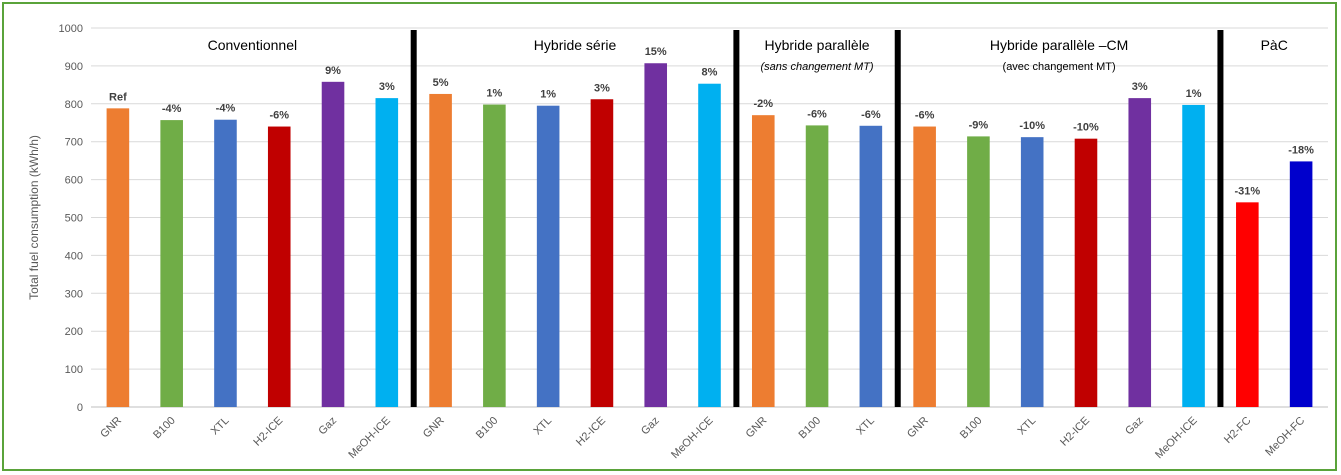 This screenshot has width=1341, height=475. Describe the element at coordinates (74, 294) in the screenshot. I see `y-tick-label: 300` at that location.